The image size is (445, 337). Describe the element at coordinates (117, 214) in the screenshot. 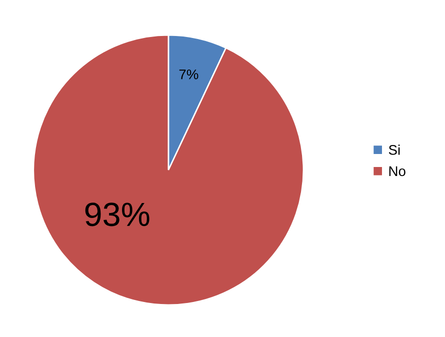

I see `data-label: 93%` at that location.